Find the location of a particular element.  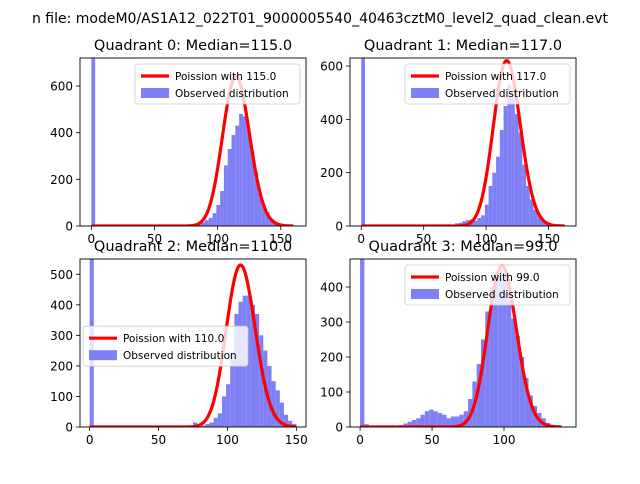

y-tick-label: 500 is located at coordinates (61, 275).